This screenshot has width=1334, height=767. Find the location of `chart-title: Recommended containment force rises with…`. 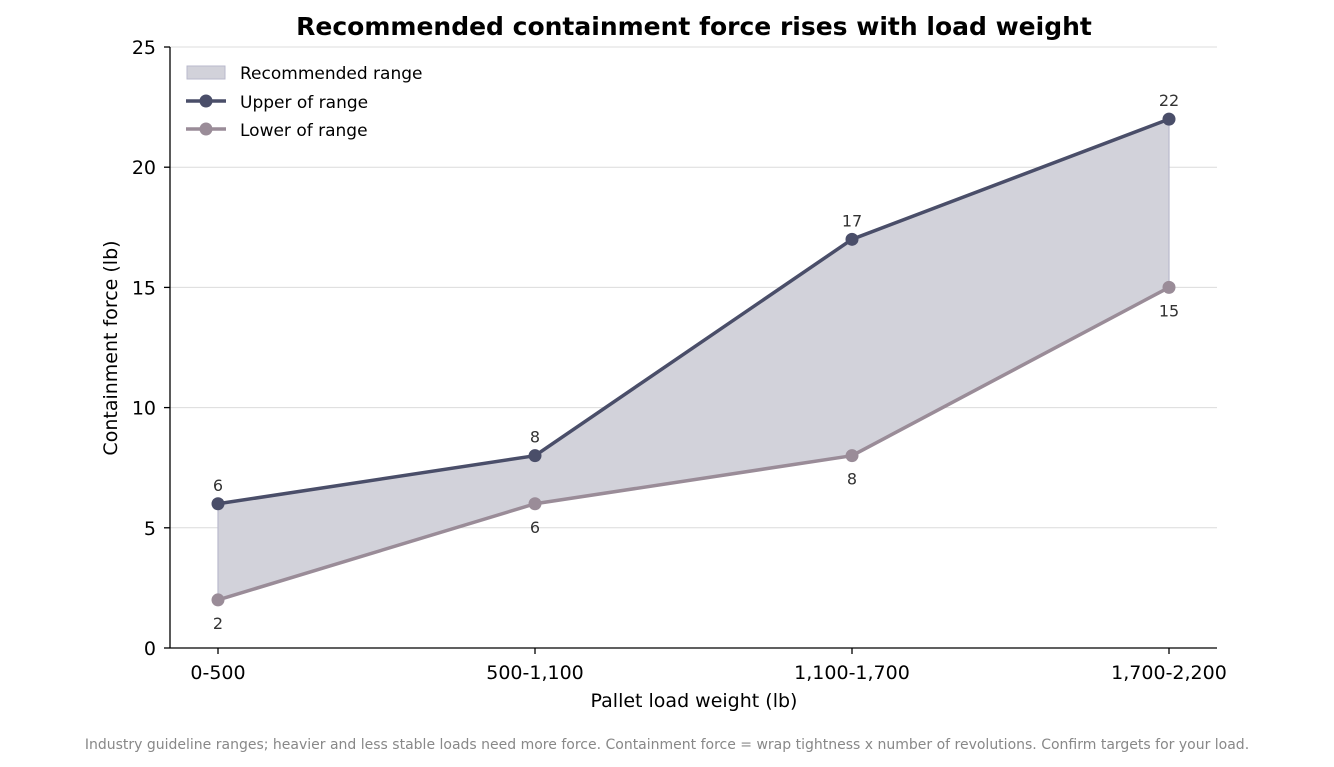

chart-title: Recommended containment force rises with… is located at coordinates (694, 26).